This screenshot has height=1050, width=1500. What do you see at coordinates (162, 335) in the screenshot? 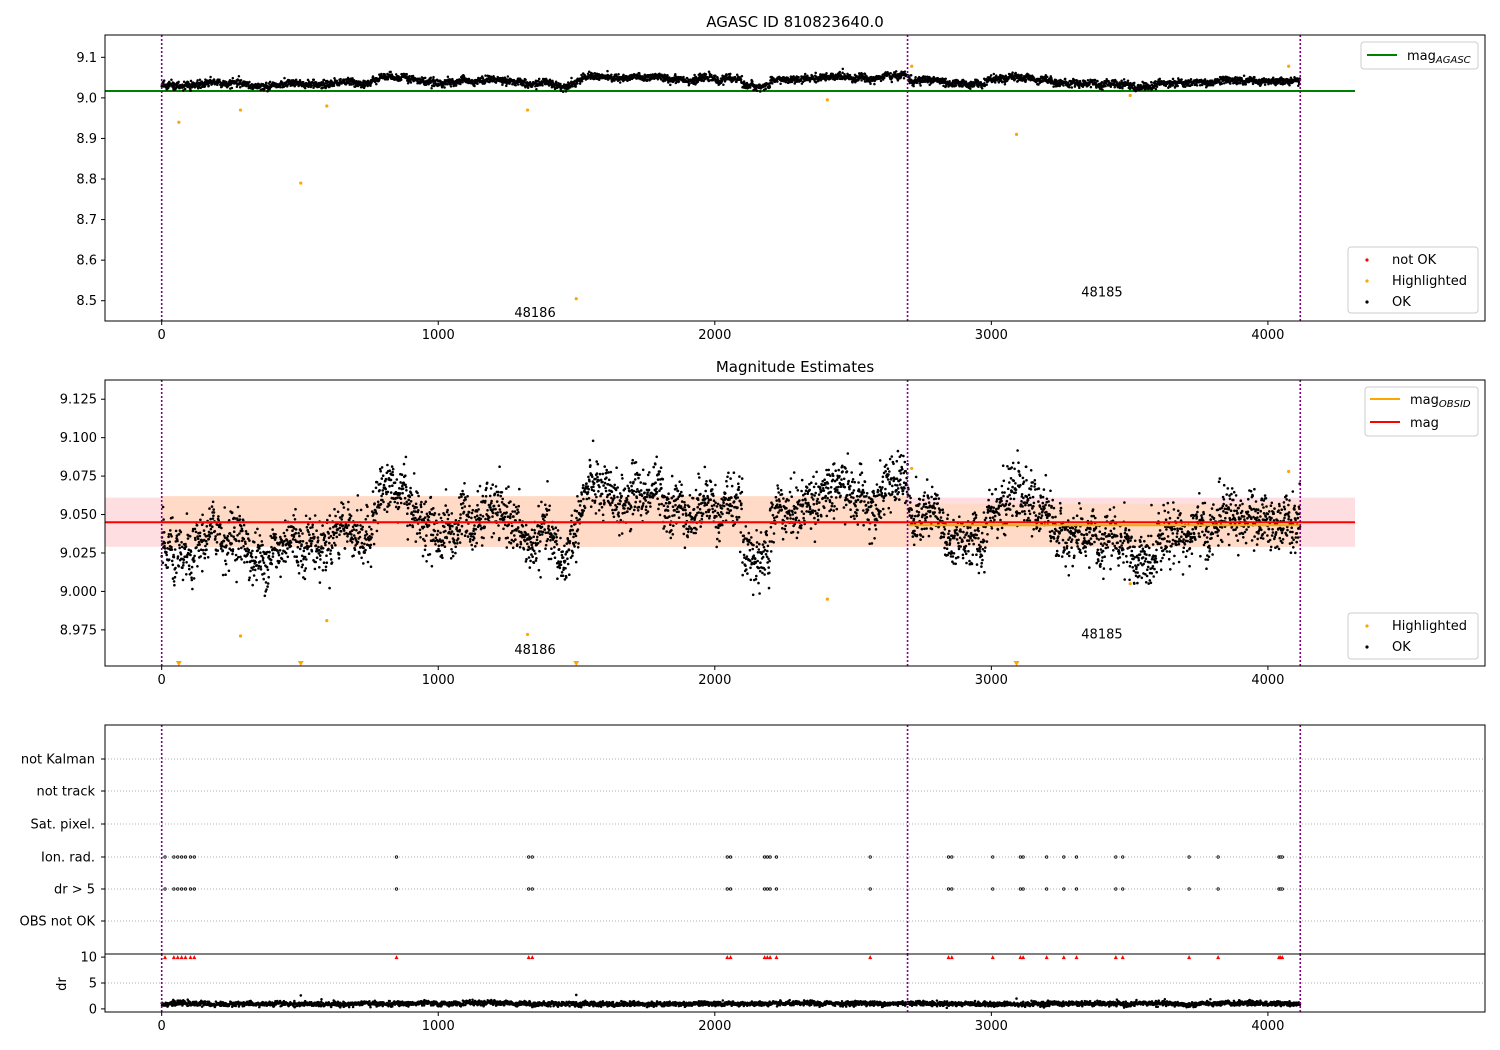
I see `x-tick-label: 0` at bounding box center [162, 335].